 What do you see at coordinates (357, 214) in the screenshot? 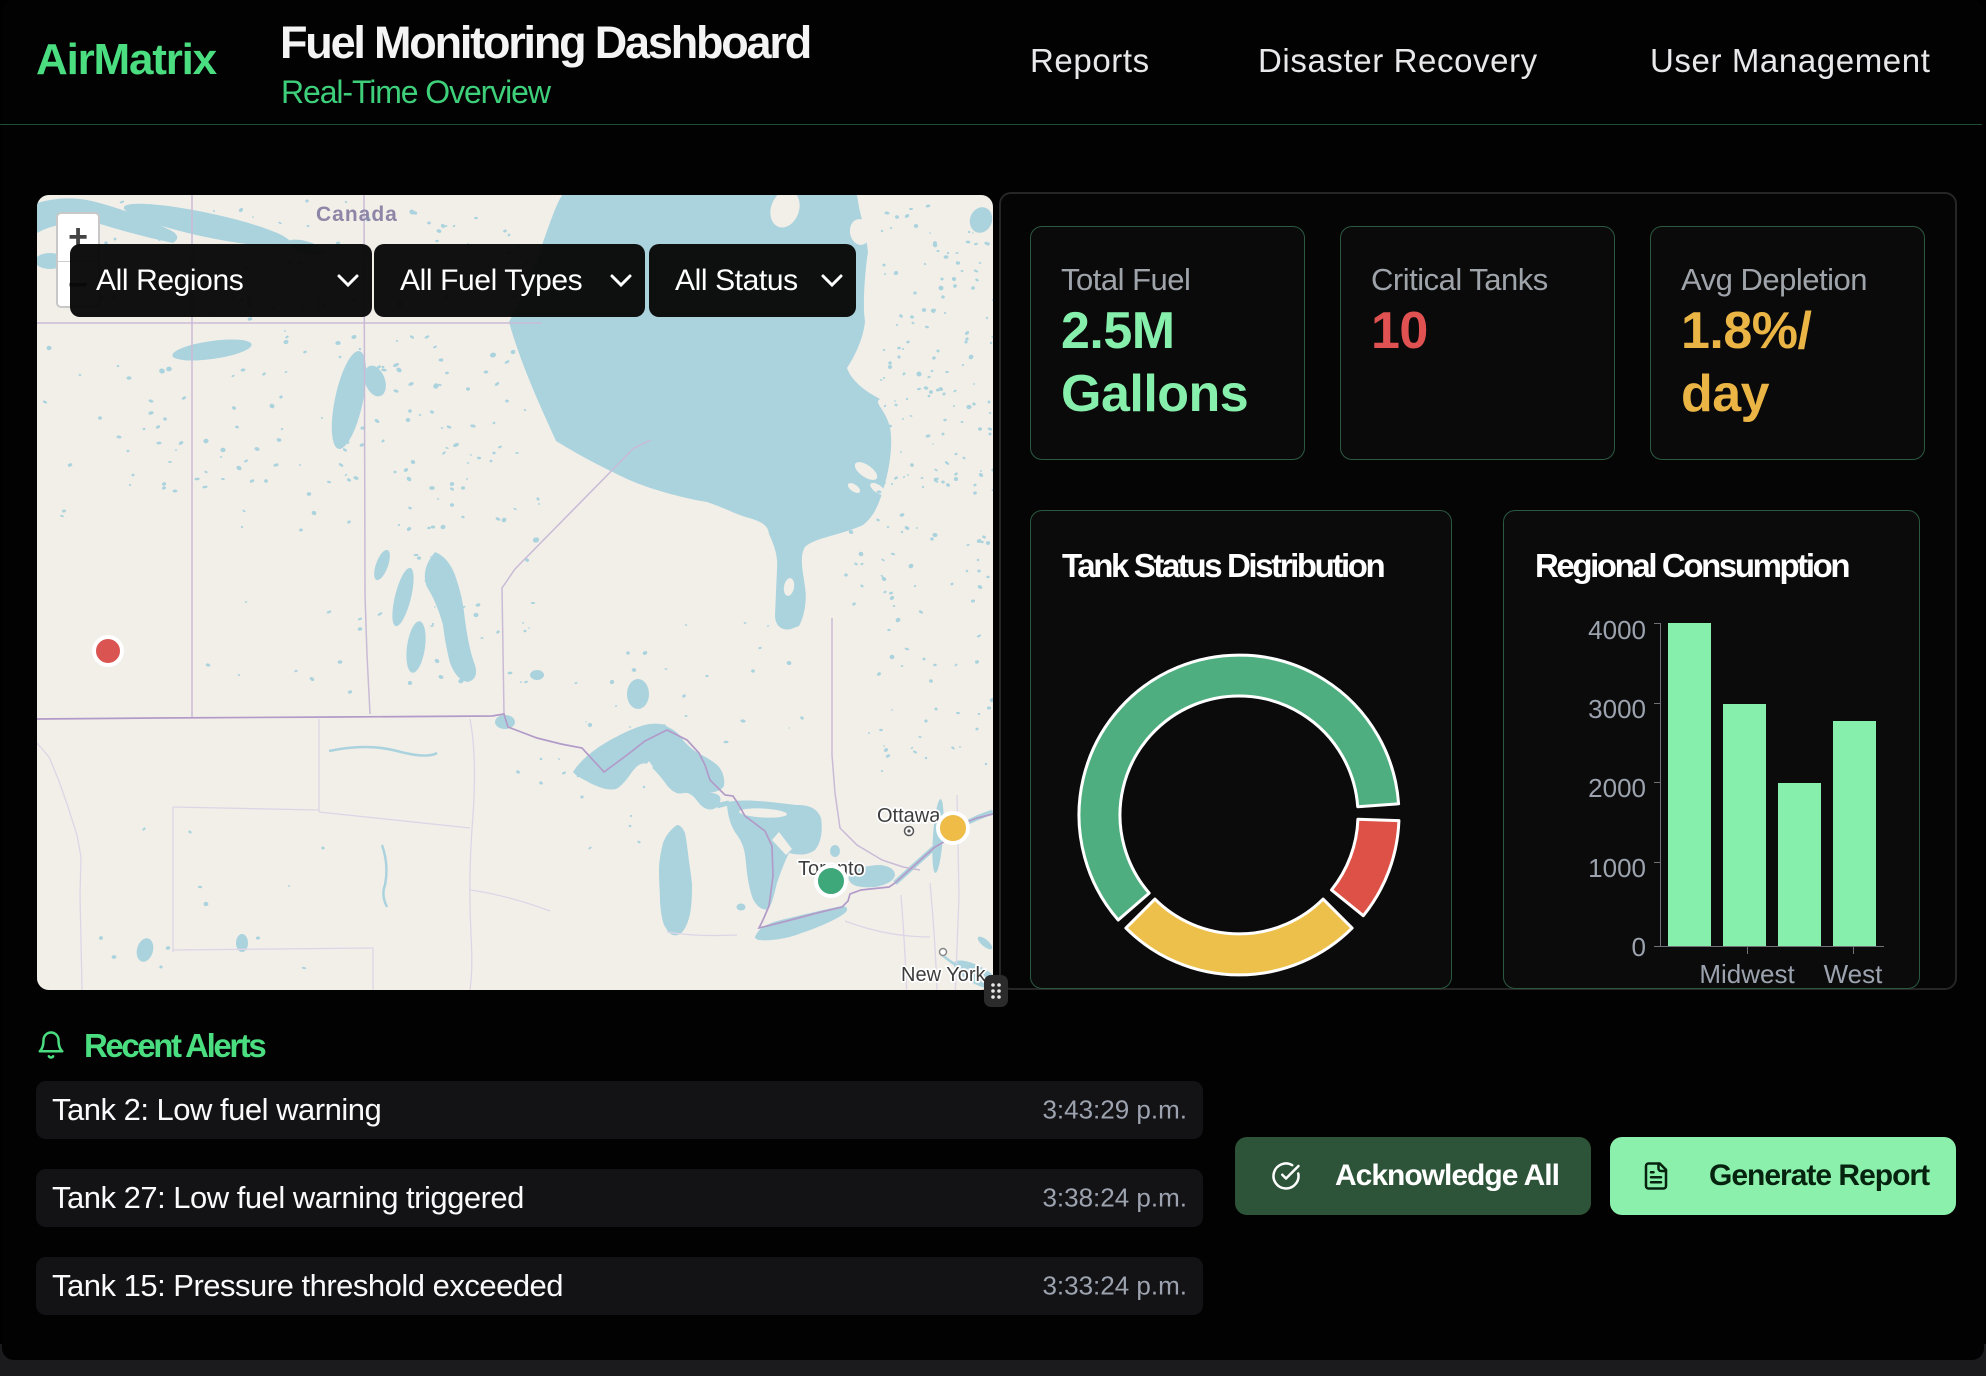
I see `svg-text: Canada` at bounding box center [357, 214].